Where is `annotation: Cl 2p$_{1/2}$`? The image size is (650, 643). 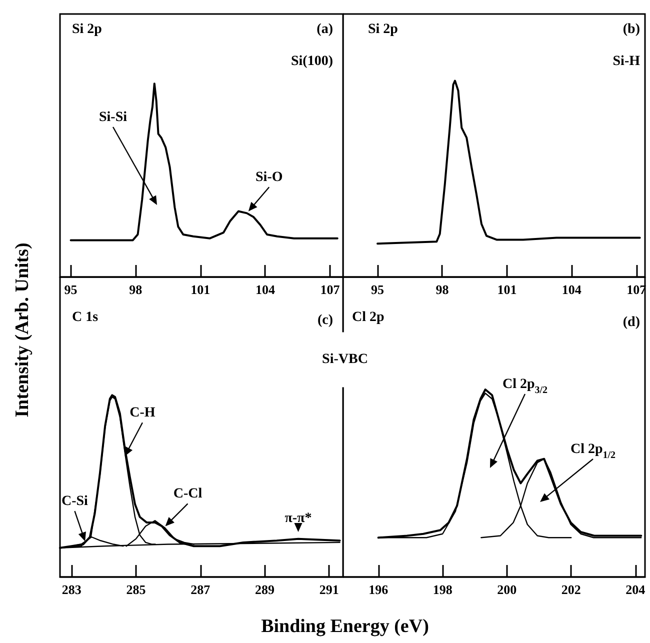
annotation: Cl 2p$_{1/2}$ is located at coordinates (593, 451).